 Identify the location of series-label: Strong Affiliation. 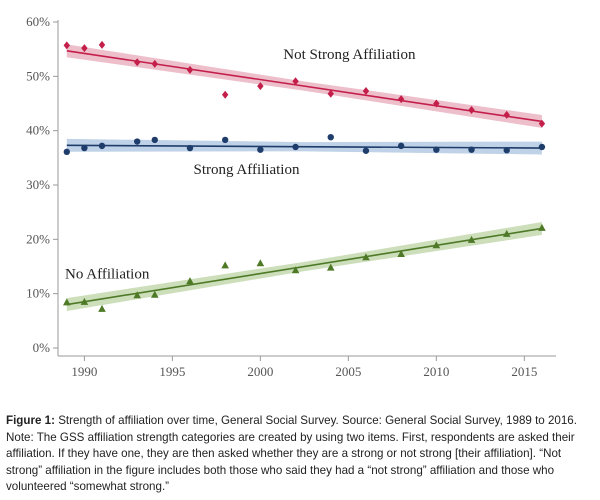
(246, 170).